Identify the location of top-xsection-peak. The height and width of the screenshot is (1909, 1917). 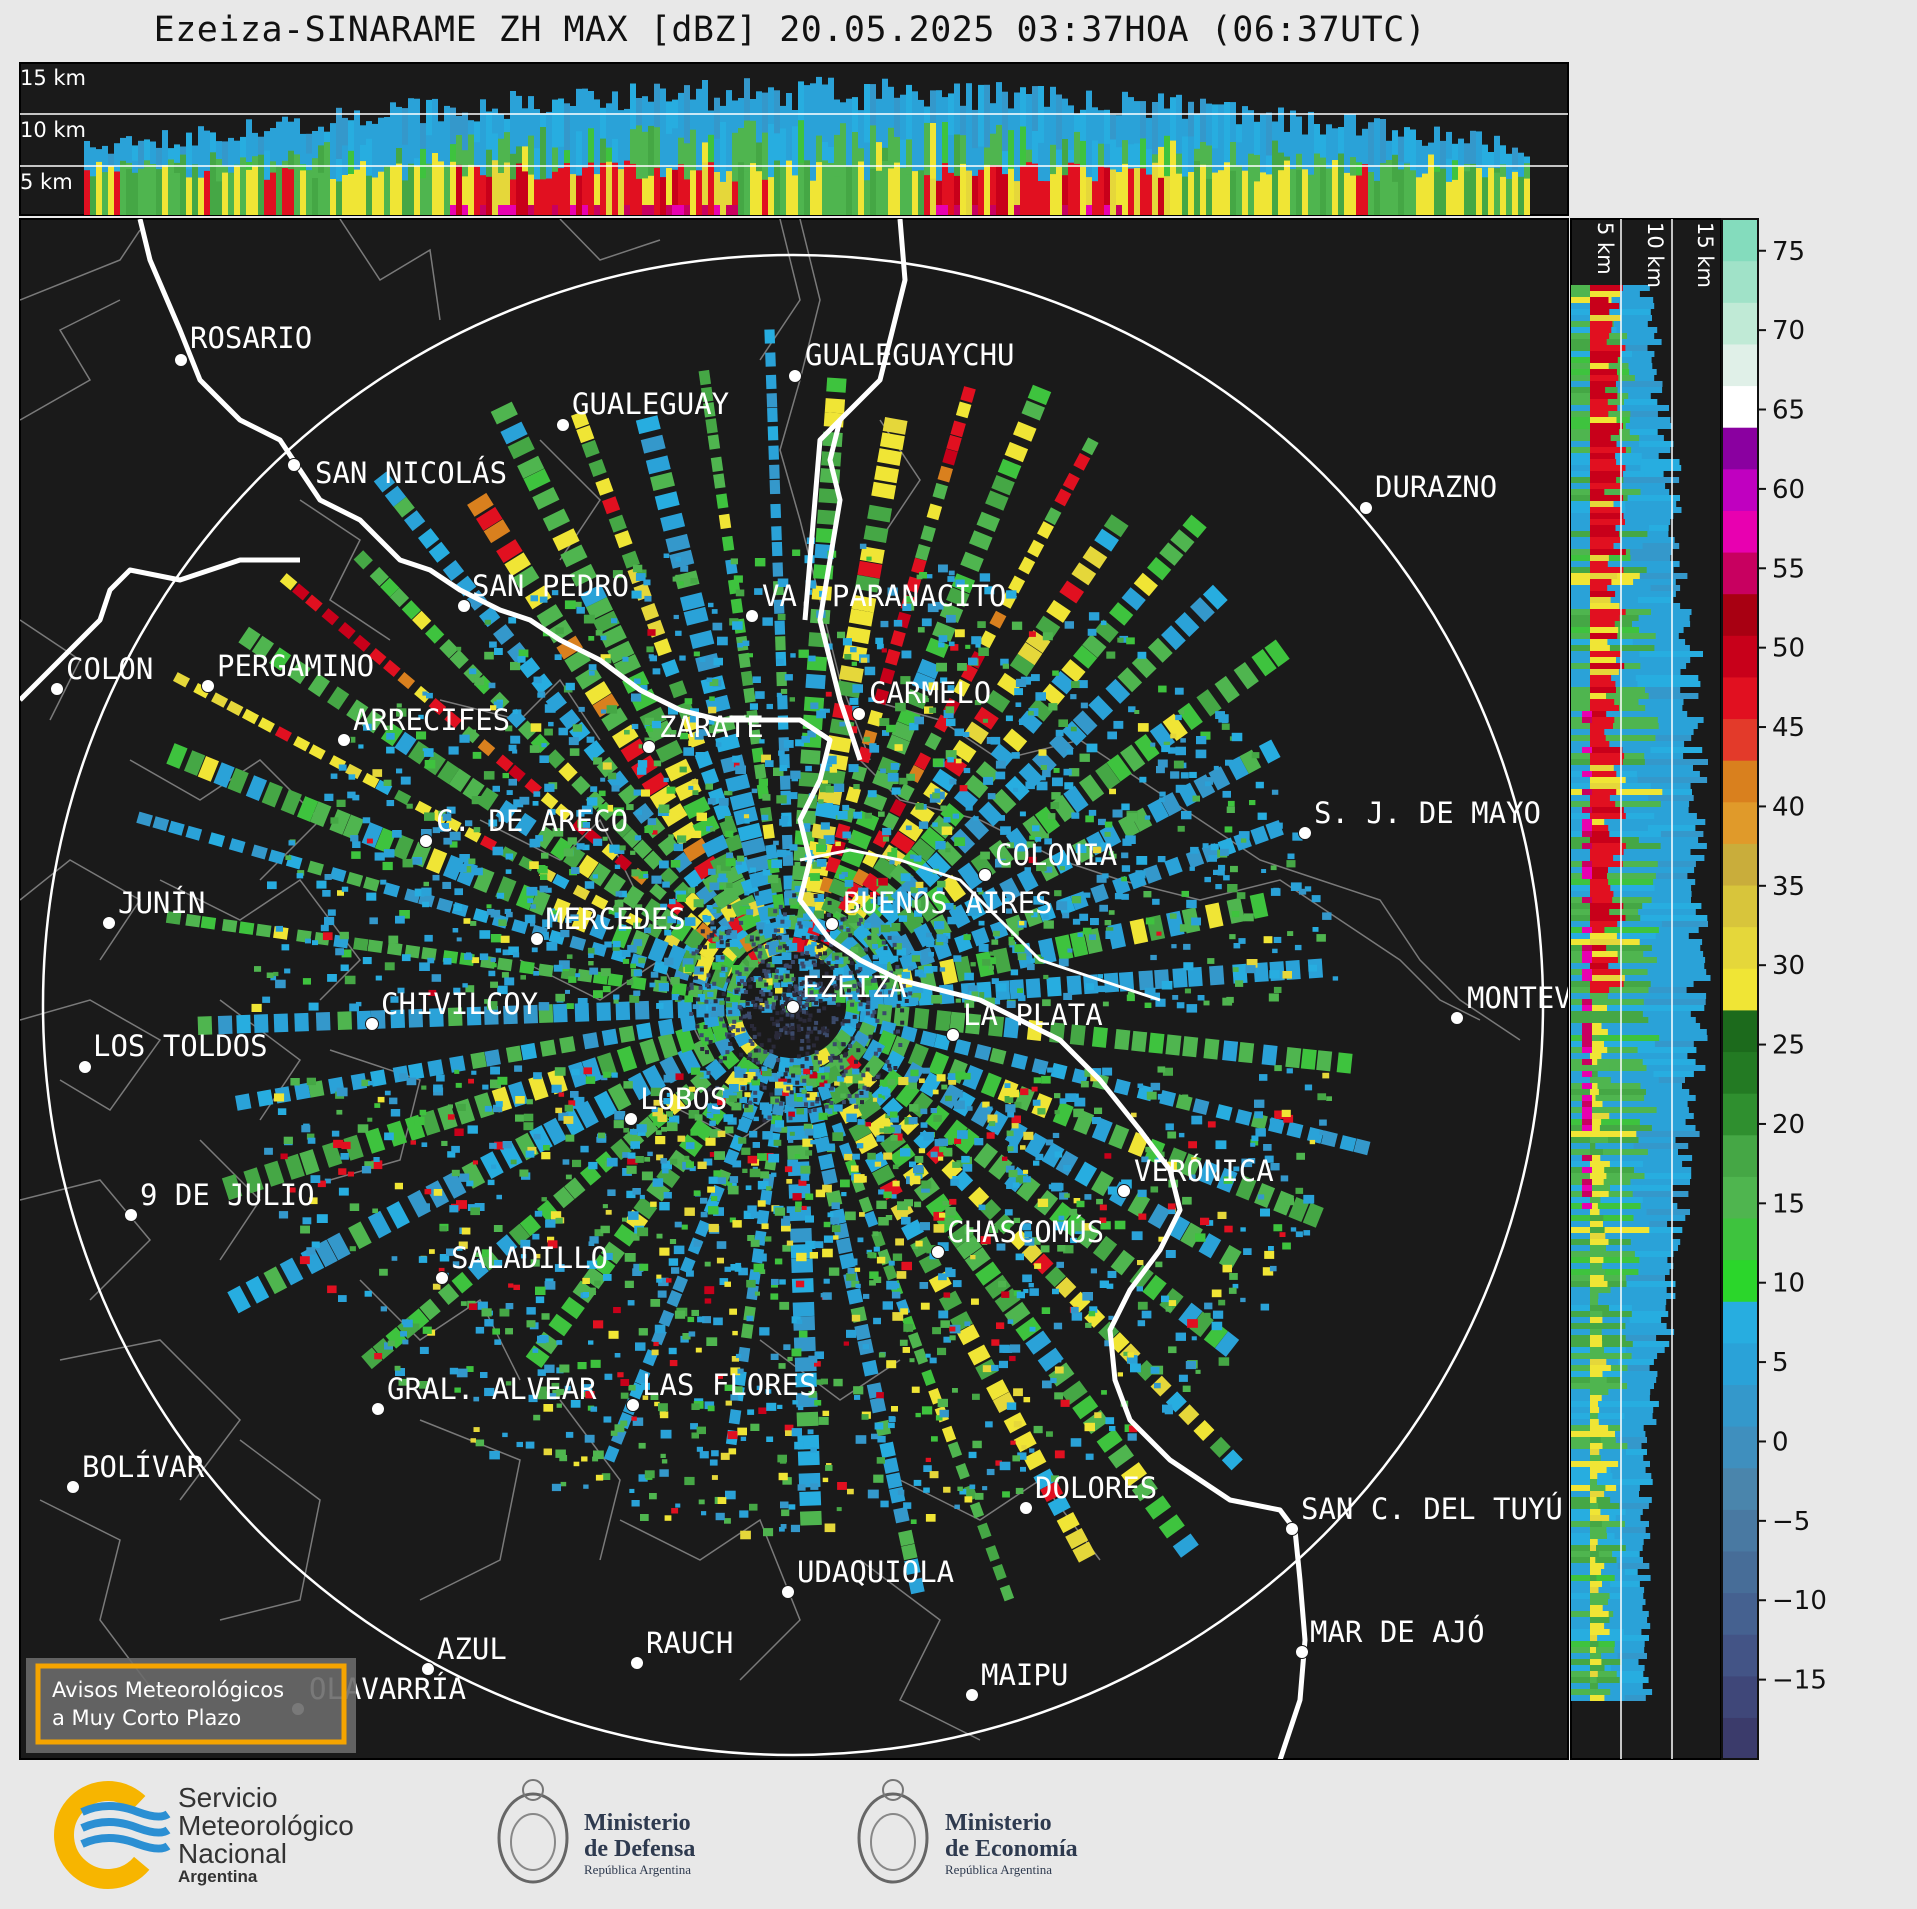
(945, 210).